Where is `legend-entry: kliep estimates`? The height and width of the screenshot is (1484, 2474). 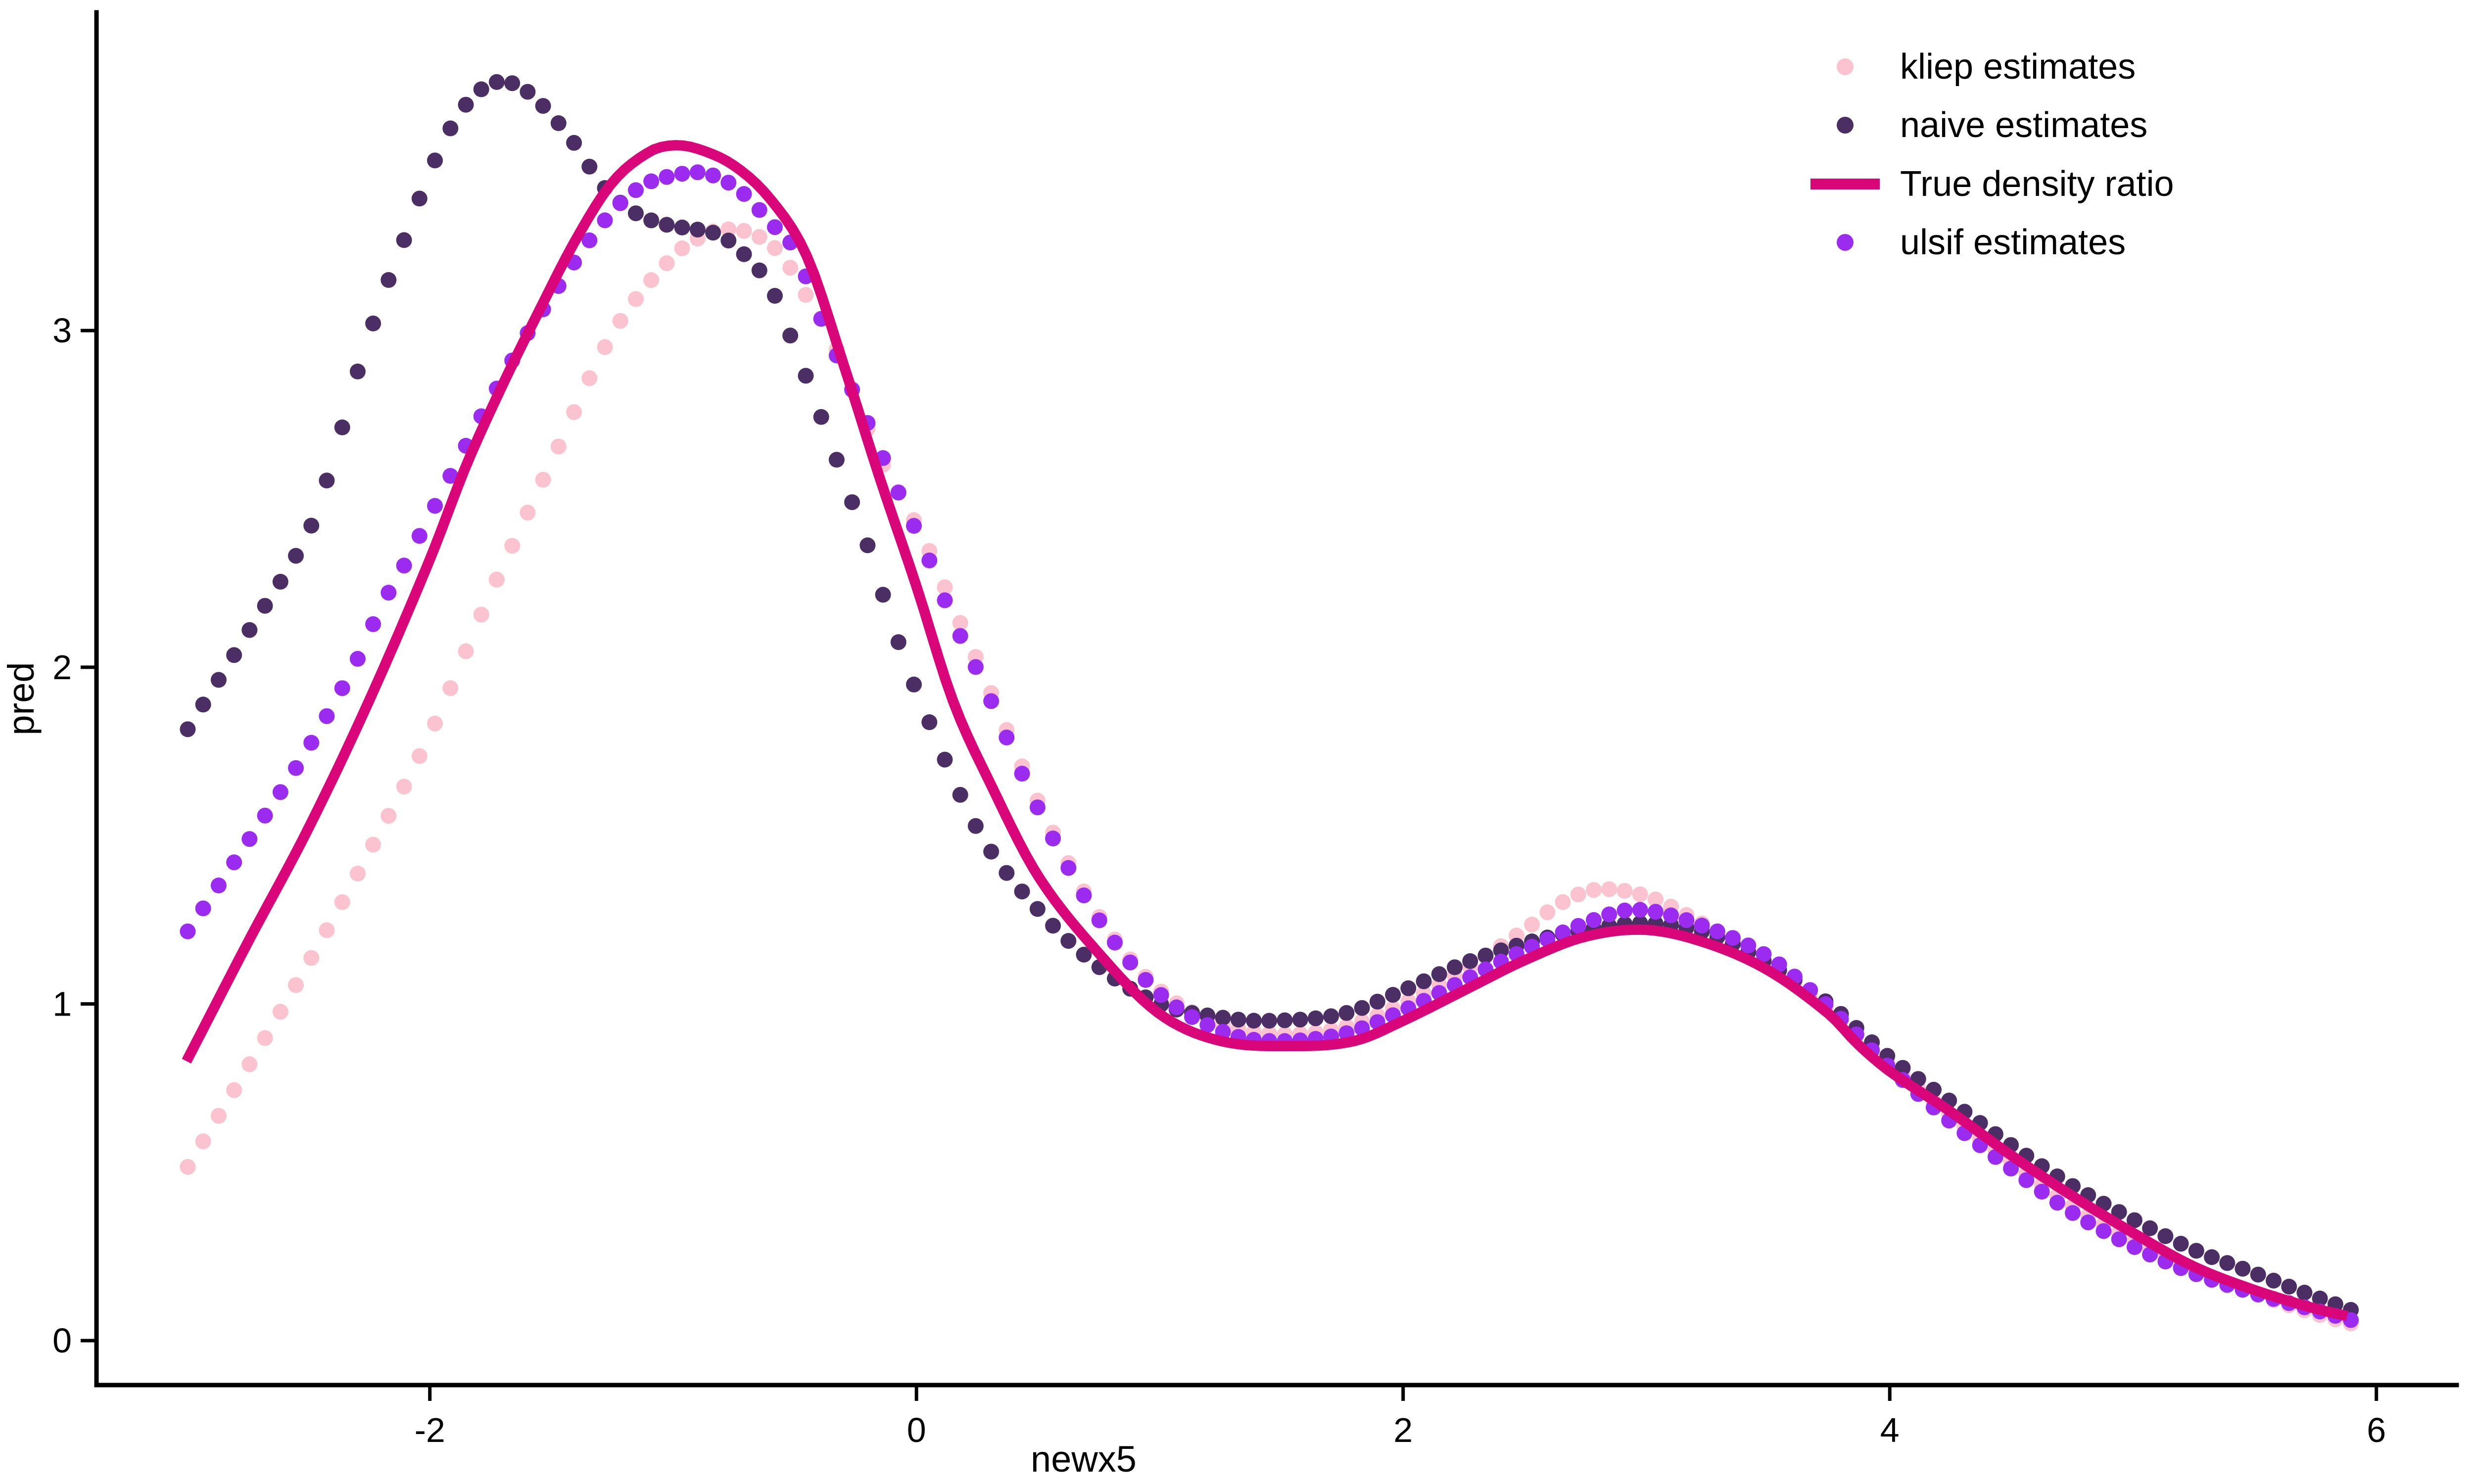 legend-entry: kliep estimates is located at coordinates (1987, 67).